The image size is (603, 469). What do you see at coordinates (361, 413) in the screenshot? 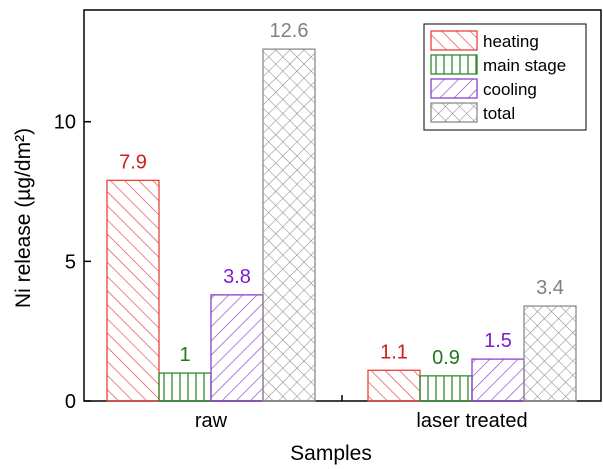
I see `x-axis: raw laser treated` at bounding box center [361, 413].